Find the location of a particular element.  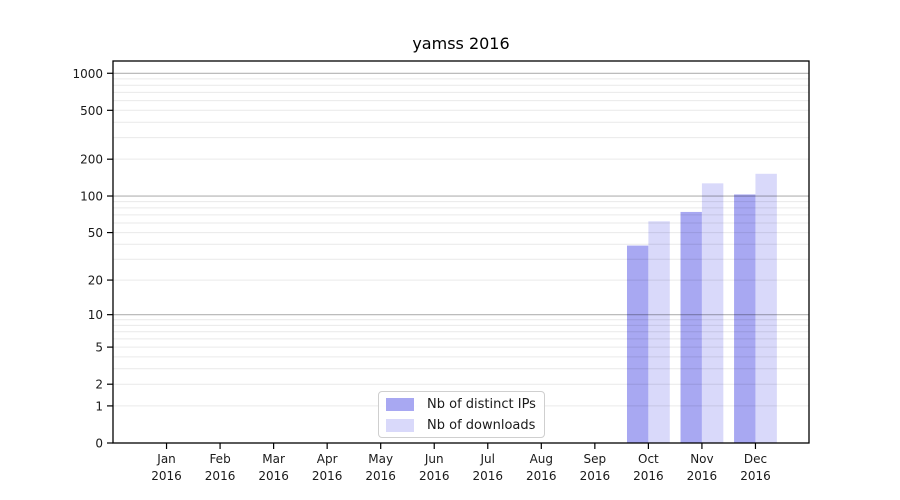

y-tick-label-2: 2 is located at coordinates (99, 385).